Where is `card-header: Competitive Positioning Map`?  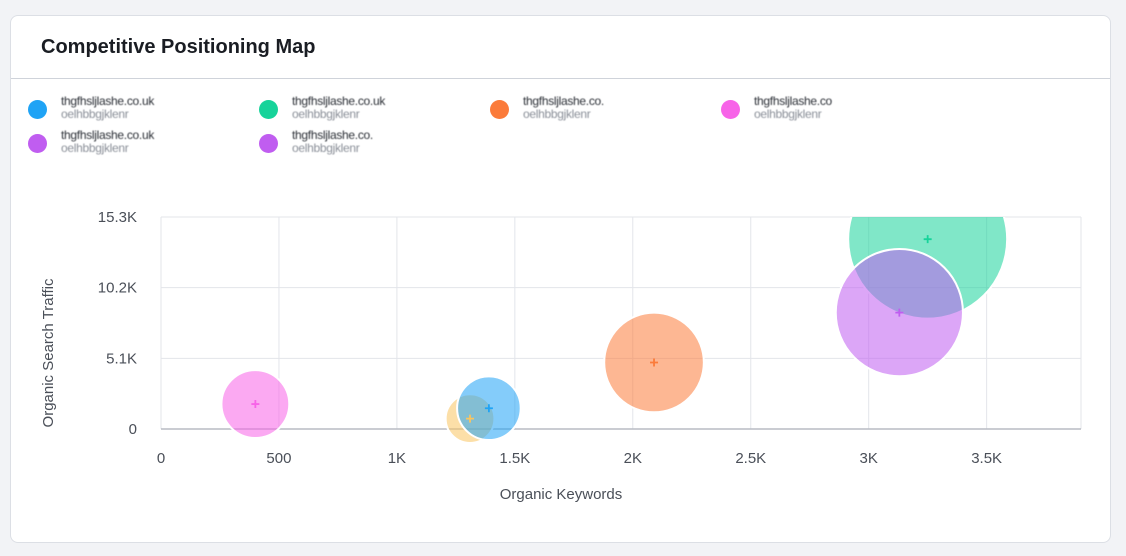
card-header: Competitive Positioning Map is located at coordinates (560, 47).